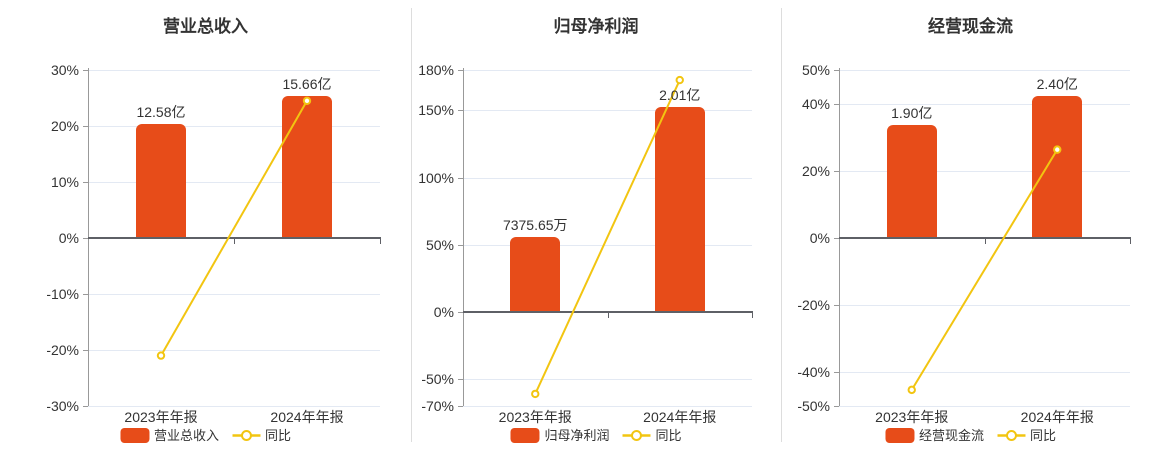 Image resolution: width=1160 pixels, height=450 pixels. I want to click on chart-title-revenue: 营业总收入, so click(205, 26).